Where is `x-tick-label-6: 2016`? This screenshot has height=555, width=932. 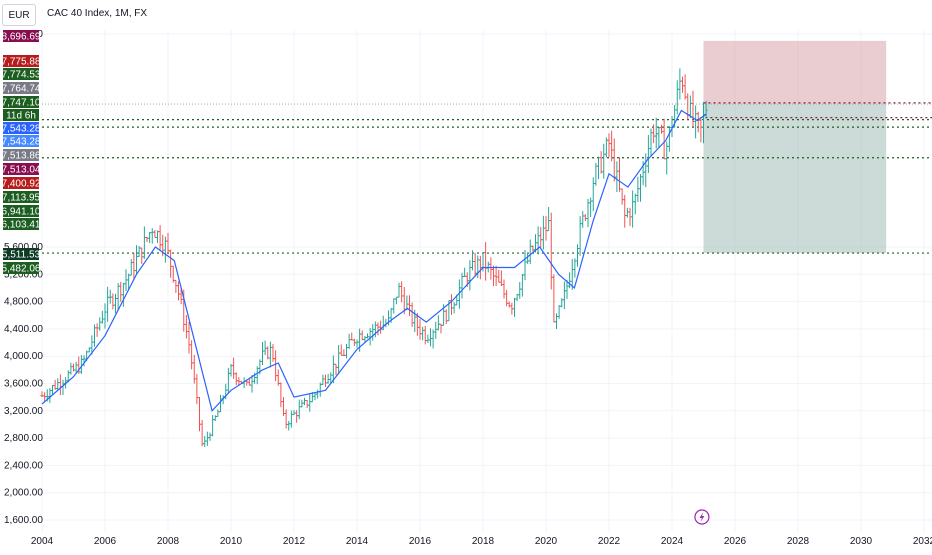
x-tick-label-6: 2016 is located at coordinates (420, 541).